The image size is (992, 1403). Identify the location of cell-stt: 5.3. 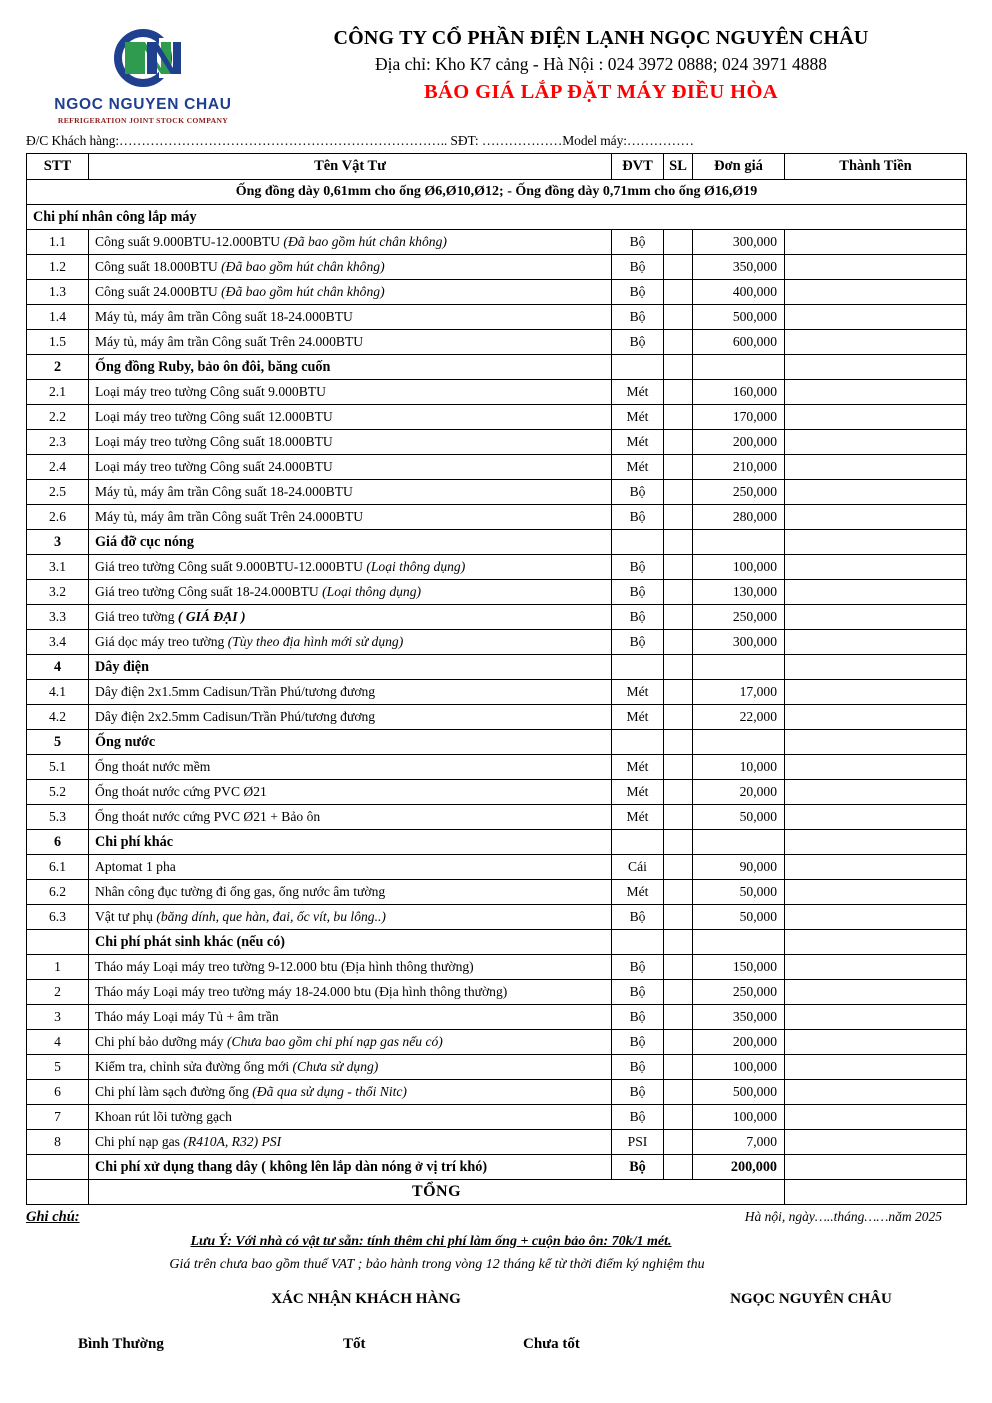
(57, 817).